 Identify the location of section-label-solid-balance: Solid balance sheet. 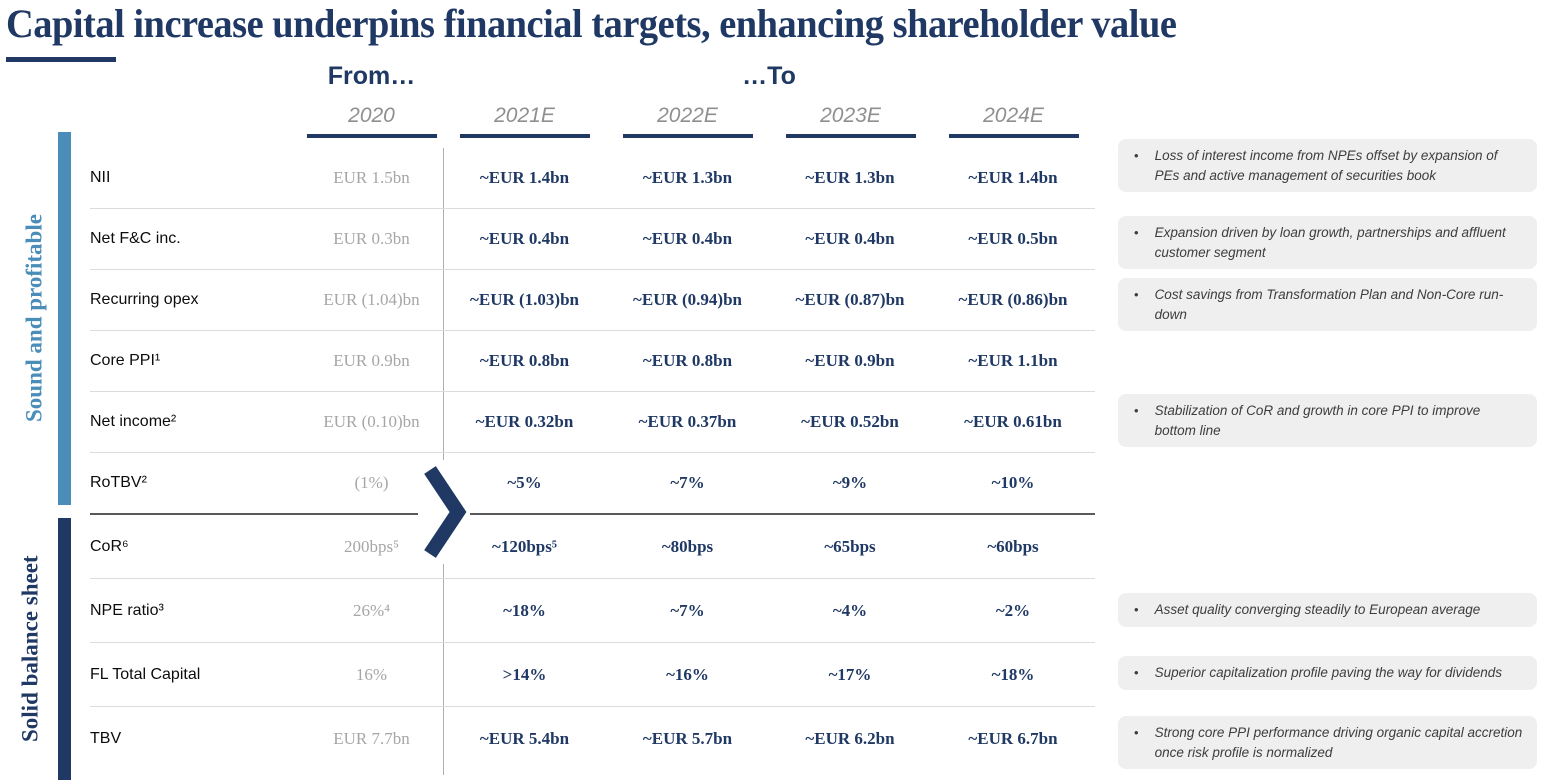
(30, 649).